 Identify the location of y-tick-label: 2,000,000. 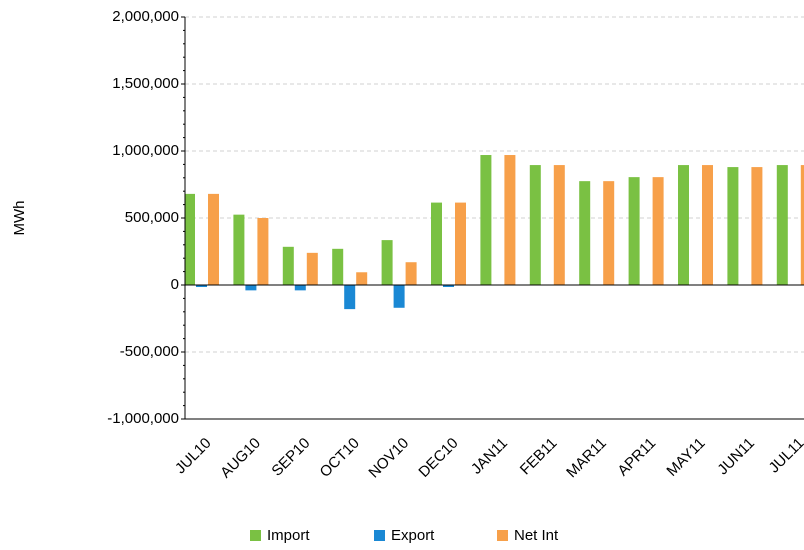
(145, 16).